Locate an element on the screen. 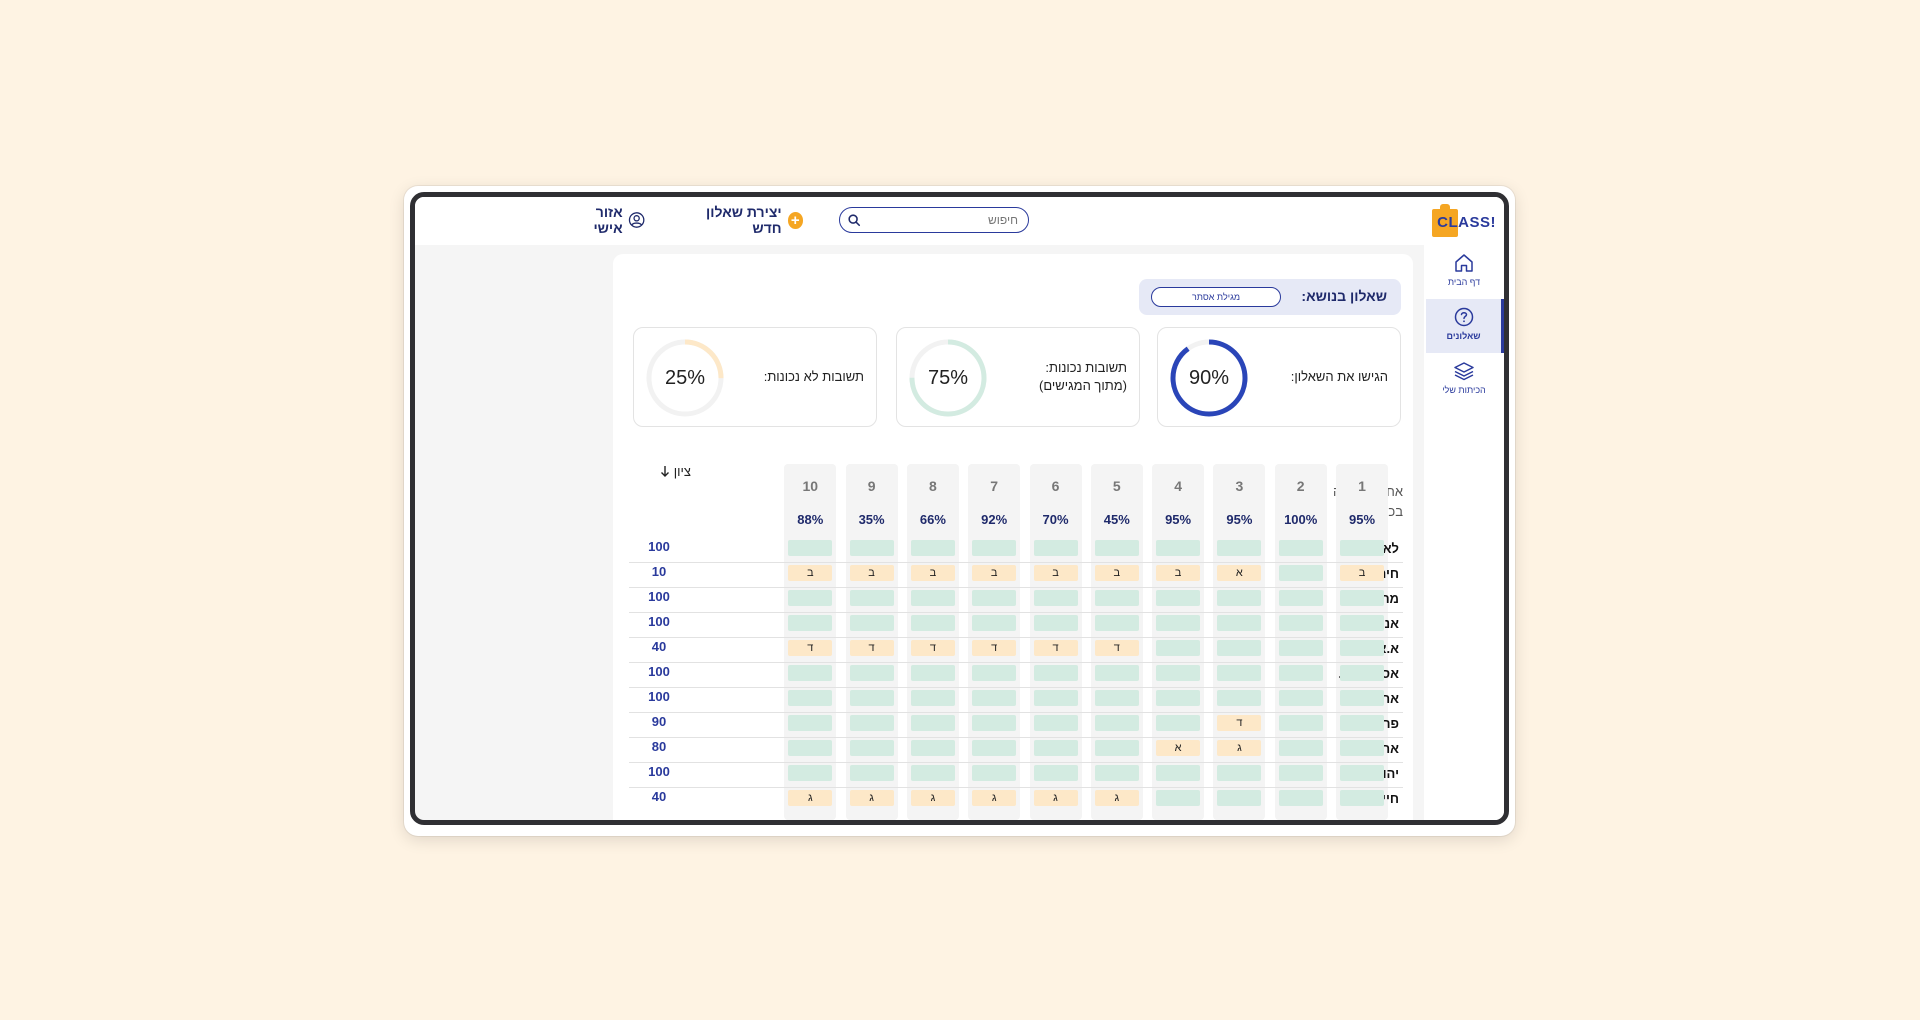 The width and height of the screenshot is (1920, 1020). topic-value: מגילת אסתר is located at coordinates (1216, 297).